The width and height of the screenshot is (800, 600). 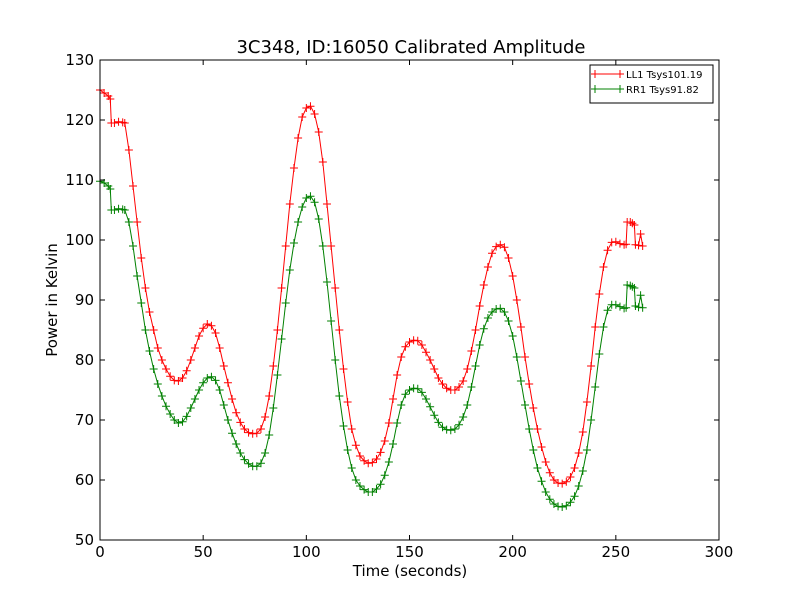 I want to click on y-tick-label: 100, so click(x=79, y=240).